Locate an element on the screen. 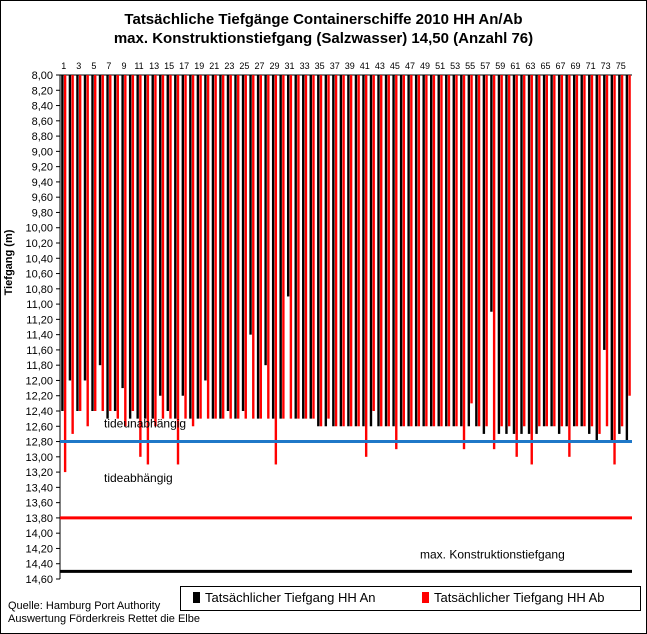  y-tick-label: 11,80 is located at coordinates (39, 366).